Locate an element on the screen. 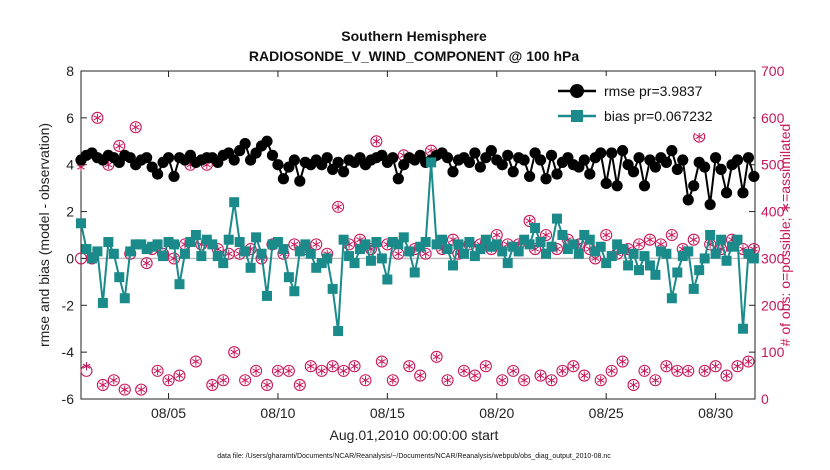 The image size is (830, 470). legend-bias-marker is located at coordinates (577, 116).